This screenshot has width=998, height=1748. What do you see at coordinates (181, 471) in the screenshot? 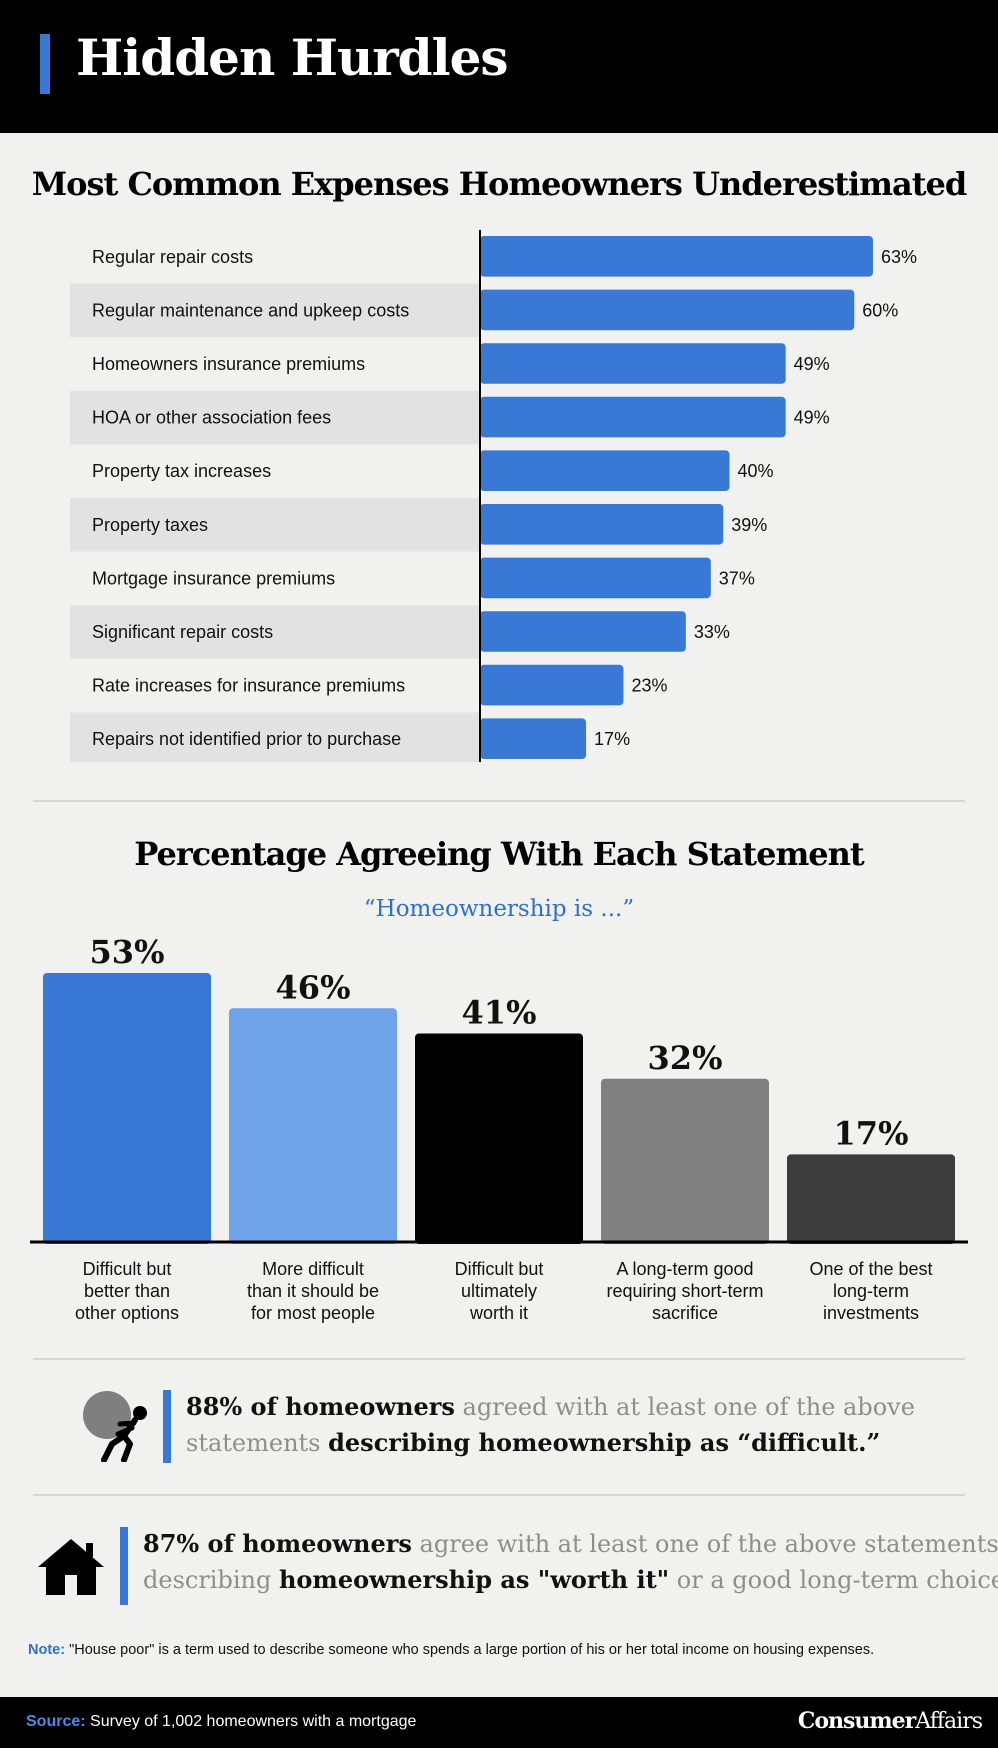
I see `category-label: Property tax increases` at bounding box center [181, 471].